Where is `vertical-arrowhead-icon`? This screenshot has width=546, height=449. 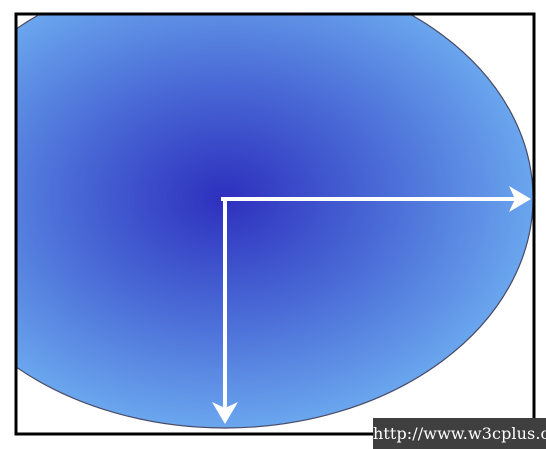
vertical-arrowhead-icon is located at coordinates (225, 413).